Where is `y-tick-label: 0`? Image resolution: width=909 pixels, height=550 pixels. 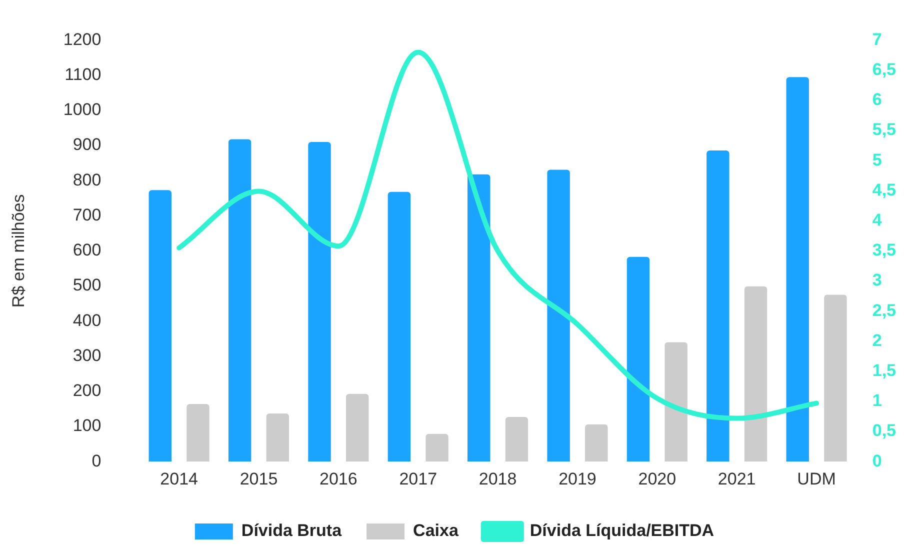 y-tick-label: 0 is located at coordinates (97, 460).